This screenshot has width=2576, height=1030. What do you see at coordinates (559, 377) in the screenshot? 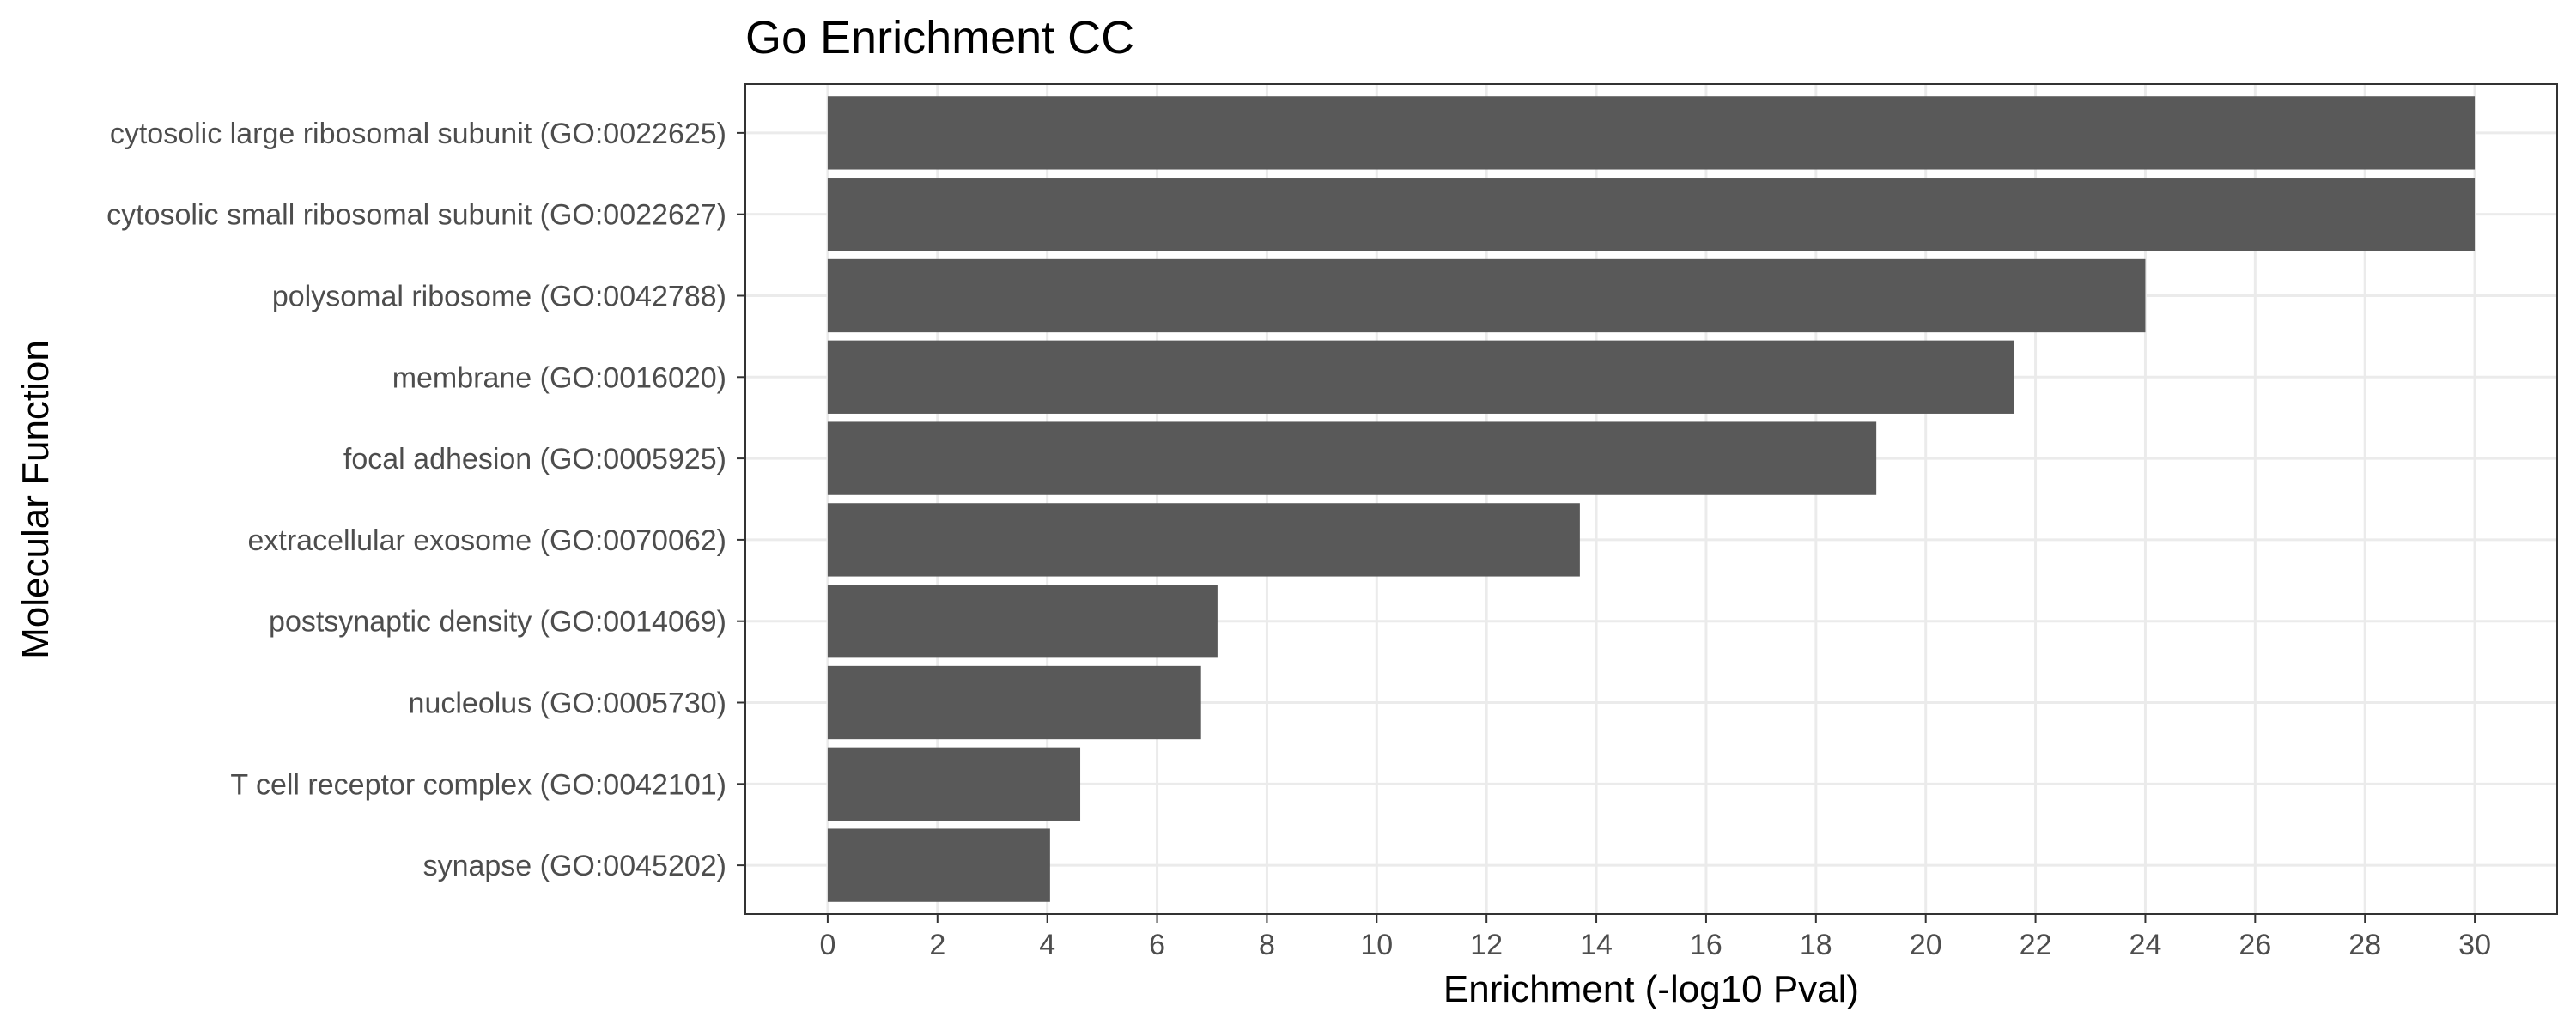
I see `y-tick-label: membrane (GO:0016020)` at bounding box center [559, 377].